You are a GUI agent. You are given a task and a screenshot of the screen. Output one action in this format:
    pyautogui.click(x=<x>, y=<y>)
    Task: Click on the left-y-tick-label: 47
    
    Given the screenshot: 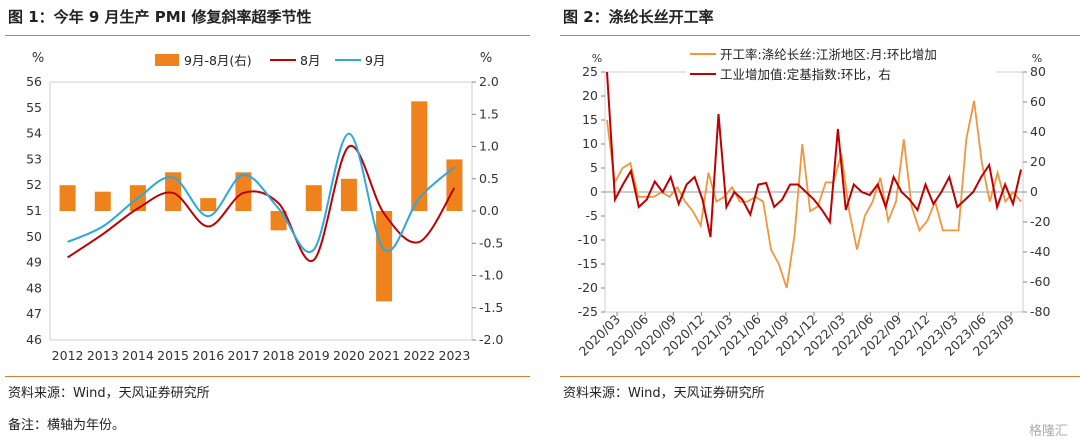 What is the action you would take?
    pyautogui.click(x=34, y=313)
    